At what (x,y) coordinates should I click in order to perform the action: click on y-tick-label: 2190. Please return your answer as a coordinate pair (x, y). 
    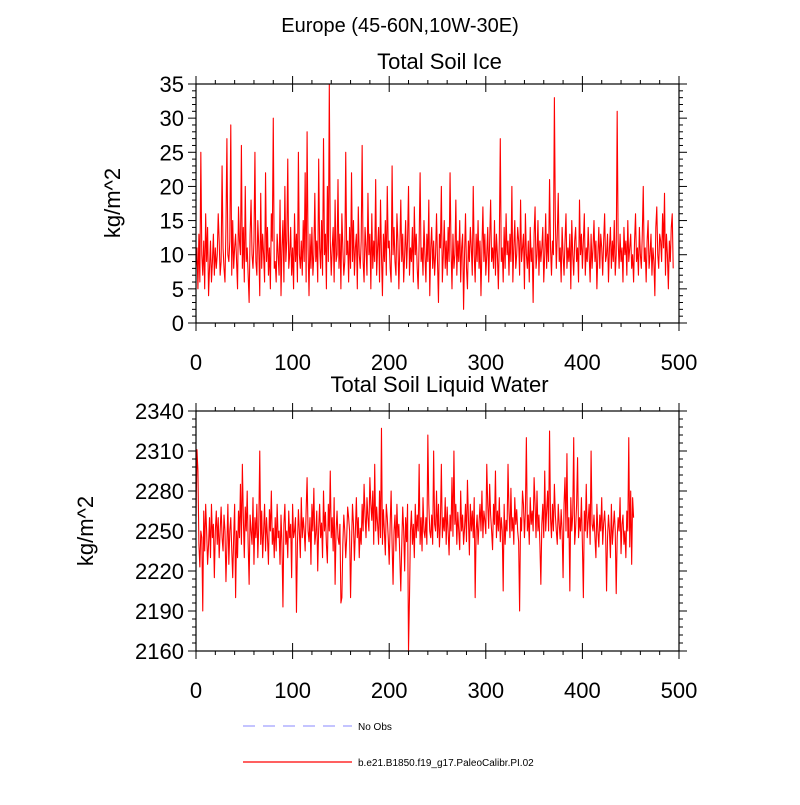
    Looking at the image, I should click on (159, 611).